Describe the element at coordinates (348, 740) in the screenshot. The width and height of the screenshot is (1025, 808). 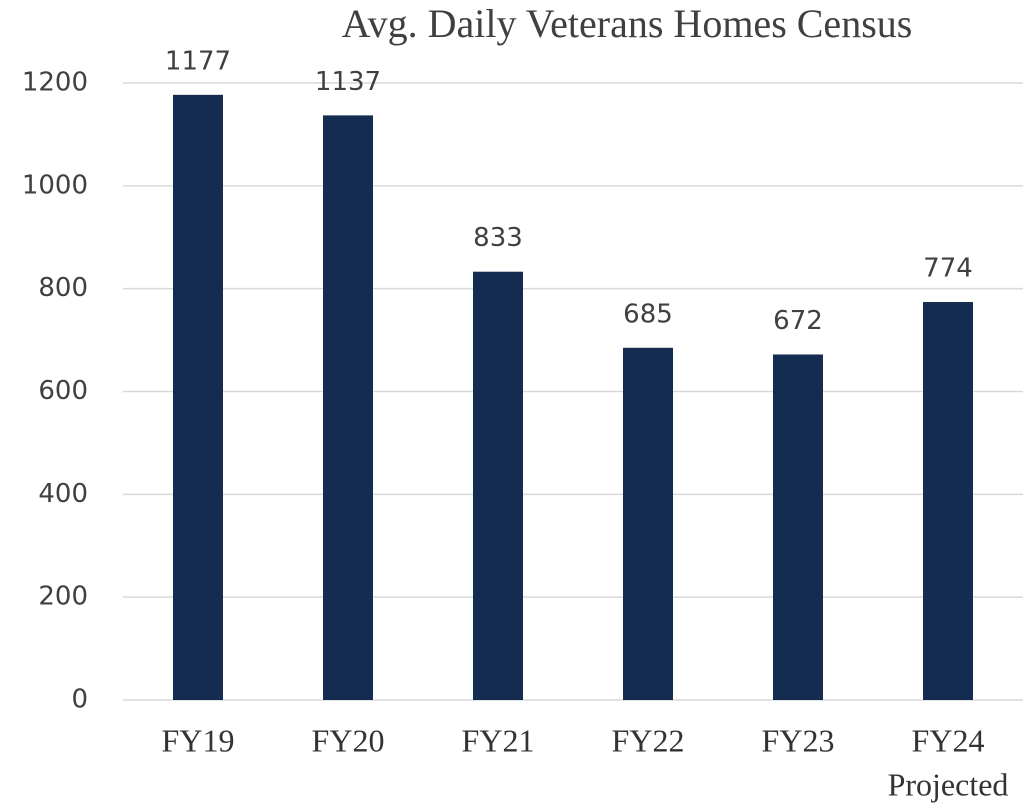
I see `x-tick-label: FY20` at that location.